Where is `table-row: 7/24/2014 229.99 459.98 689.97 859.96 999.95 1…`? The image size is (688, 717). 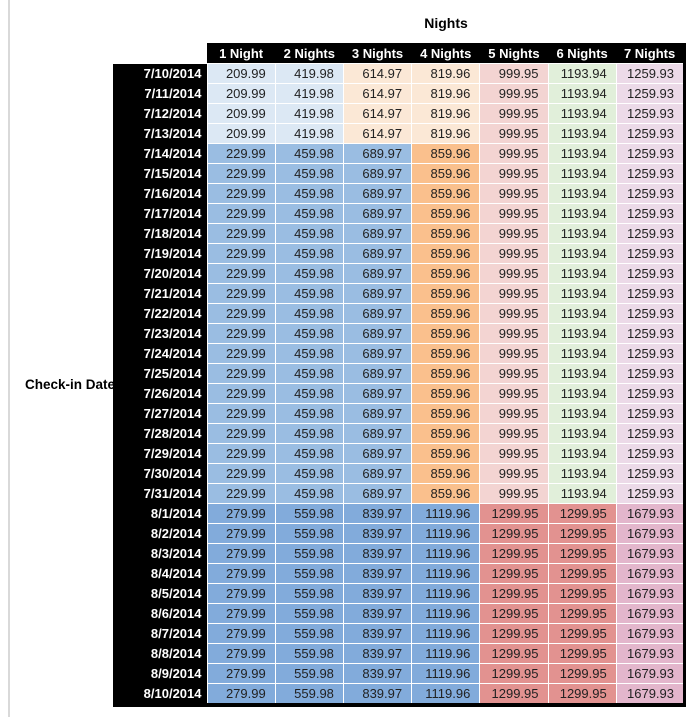 table-row: 7/24/2014 229.99 459.98 689.97 859.96 999.95 1… is located at coordinates (399, 353).